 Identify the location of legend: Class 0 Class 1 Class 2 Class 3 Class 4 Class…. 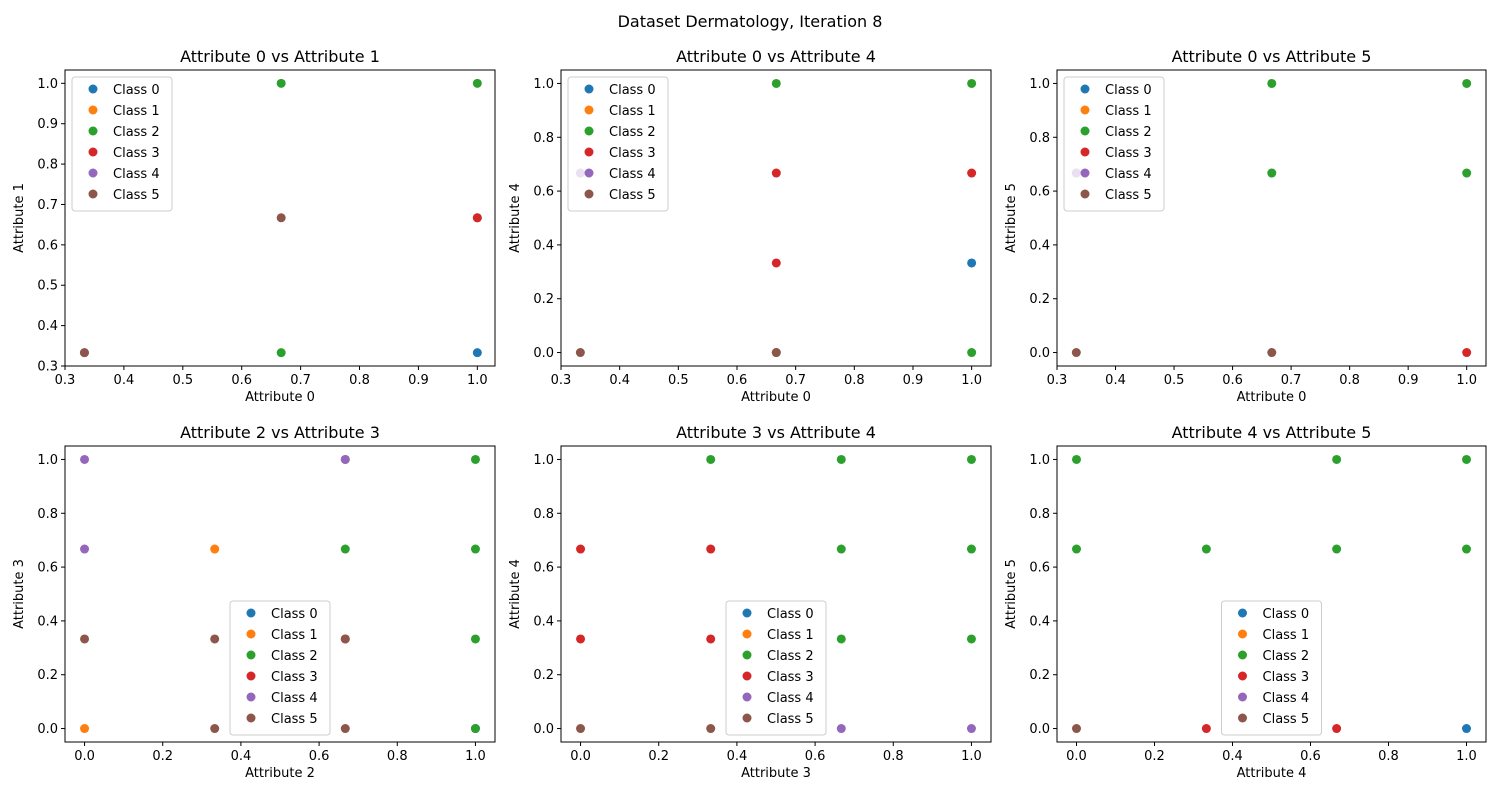
(618, 144).